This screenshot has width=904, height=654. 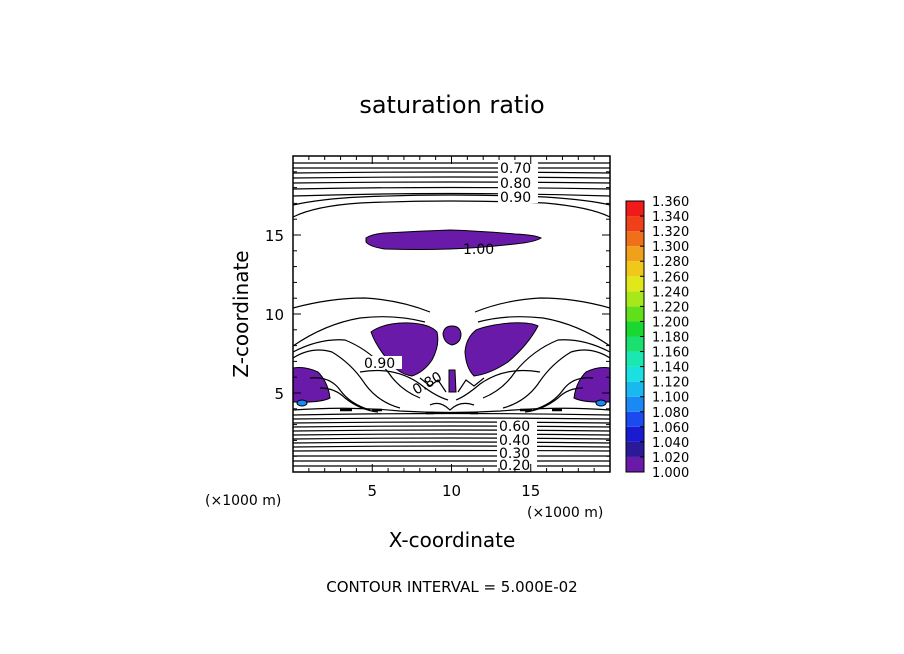 I want to click on colorbar-label: 1.140, so click(x=670, y=368).